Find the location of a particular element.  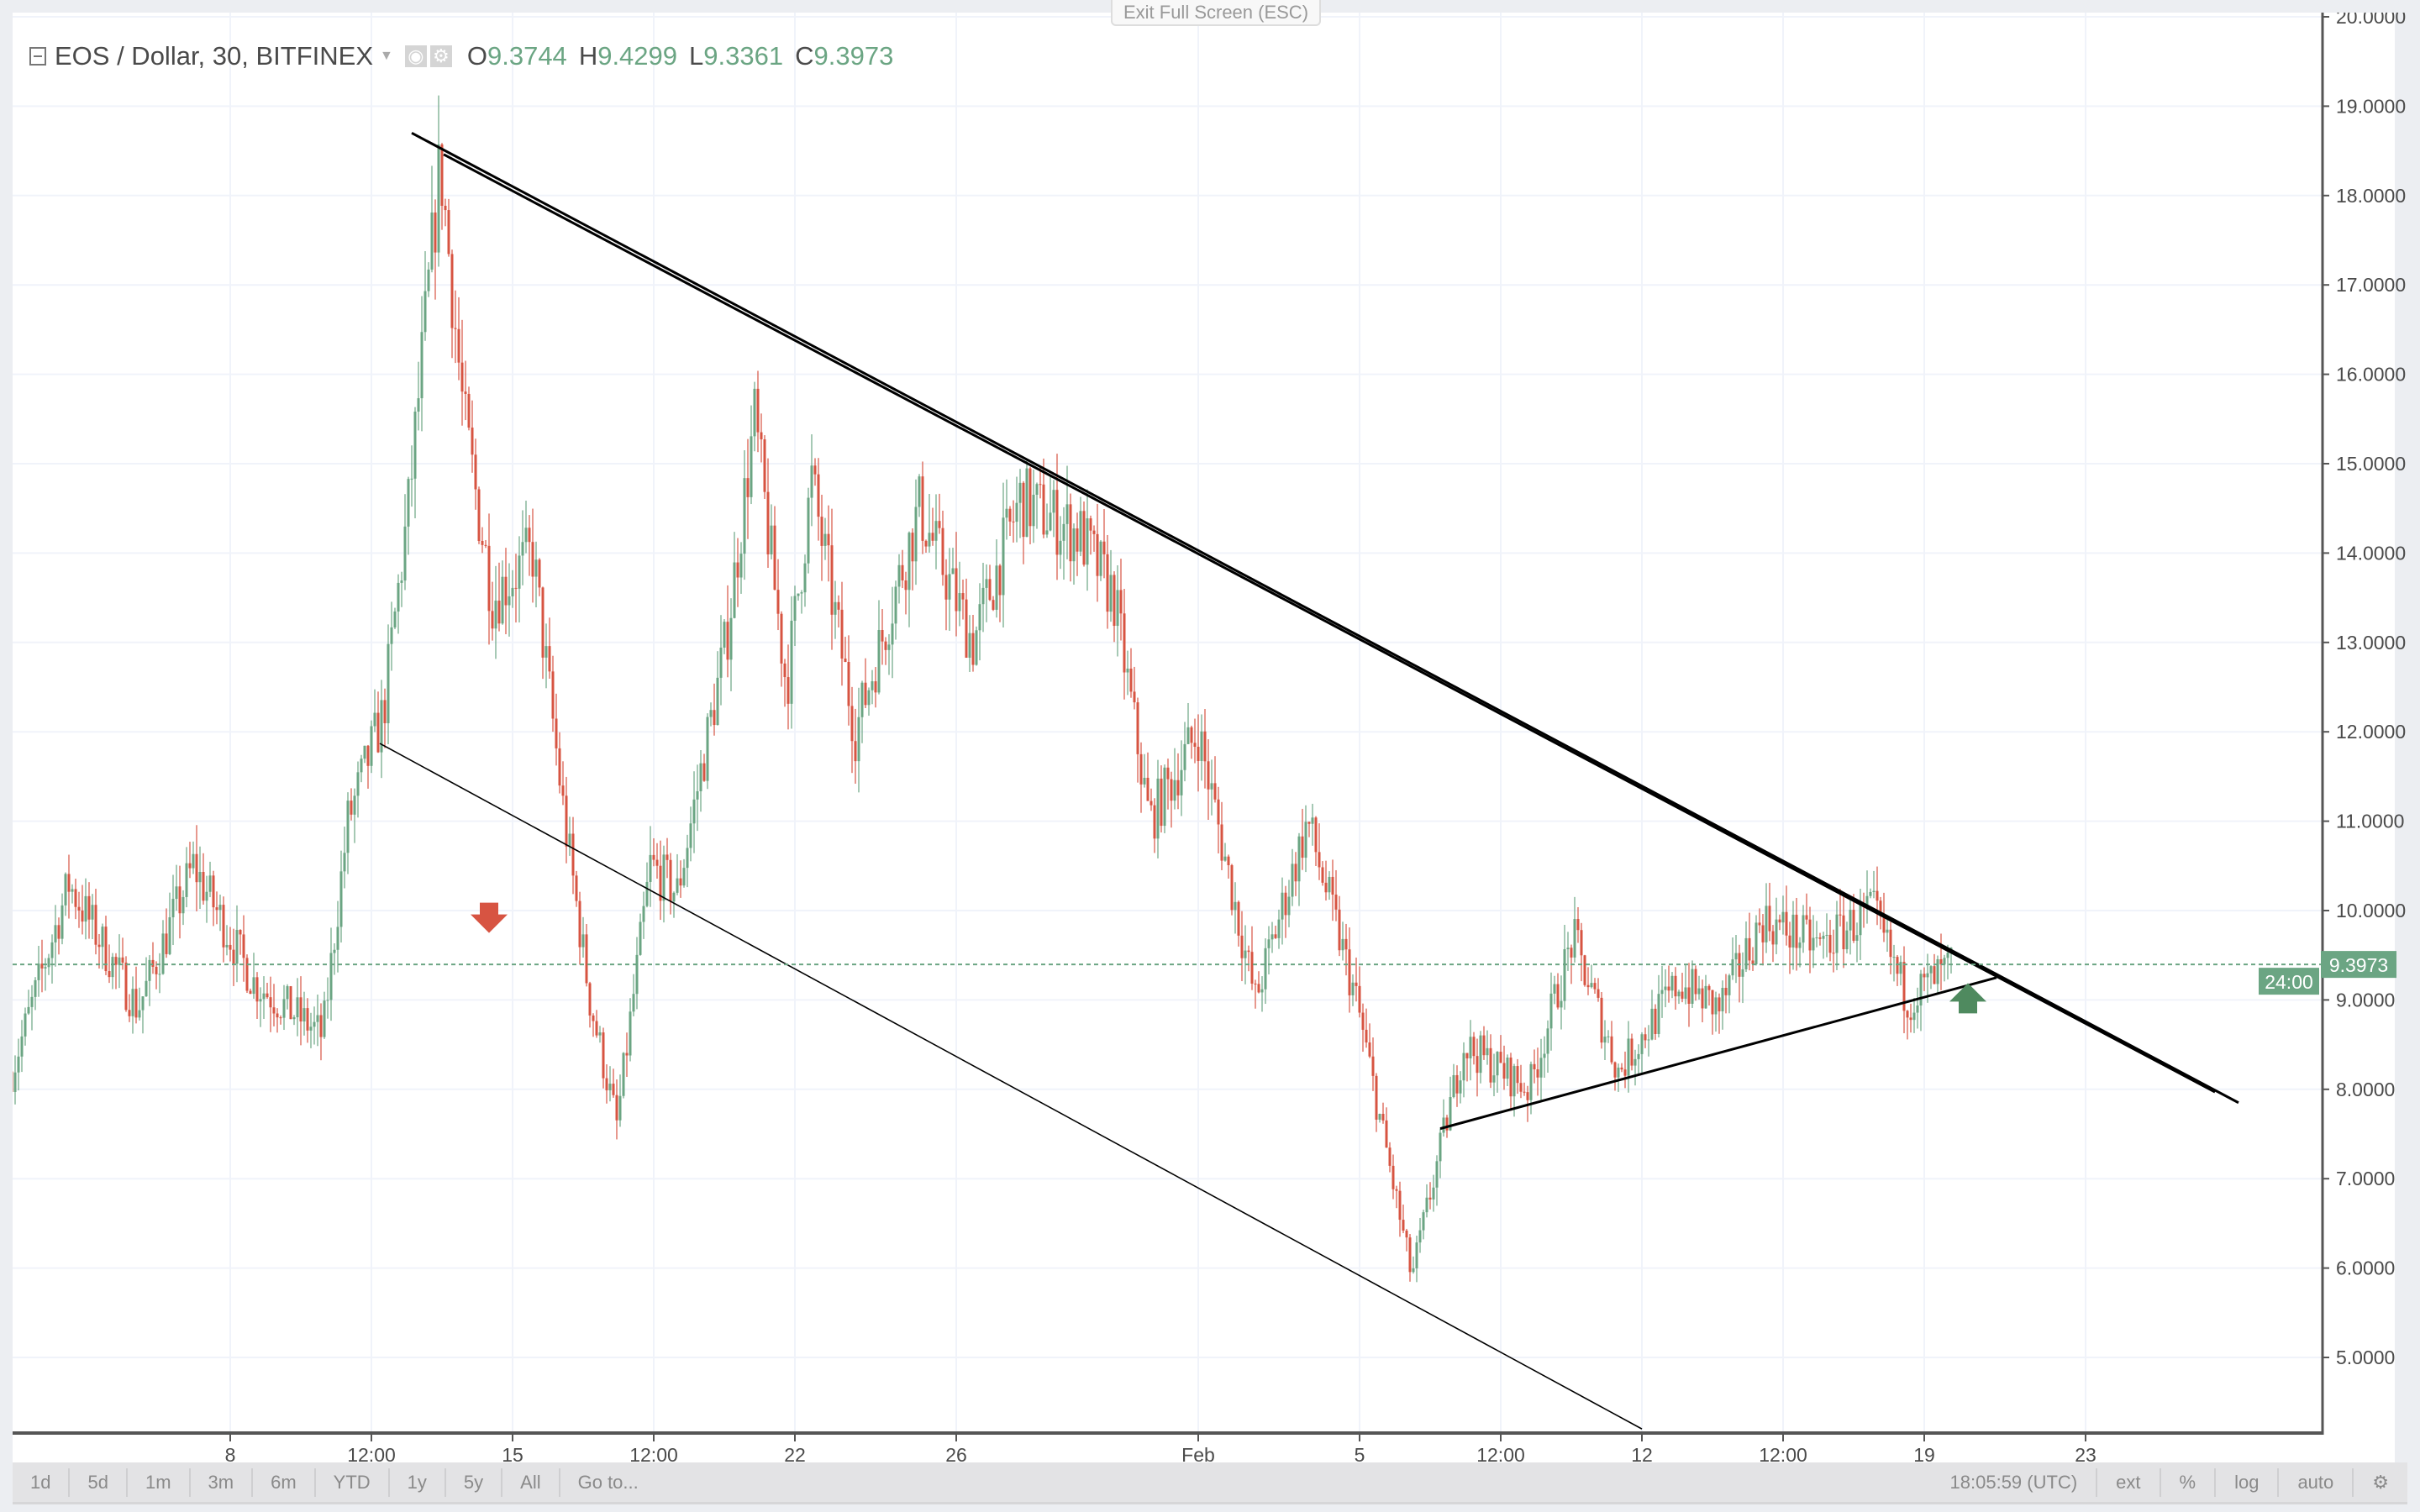

range-1m: 1m is located at coordinates (159, 1482).